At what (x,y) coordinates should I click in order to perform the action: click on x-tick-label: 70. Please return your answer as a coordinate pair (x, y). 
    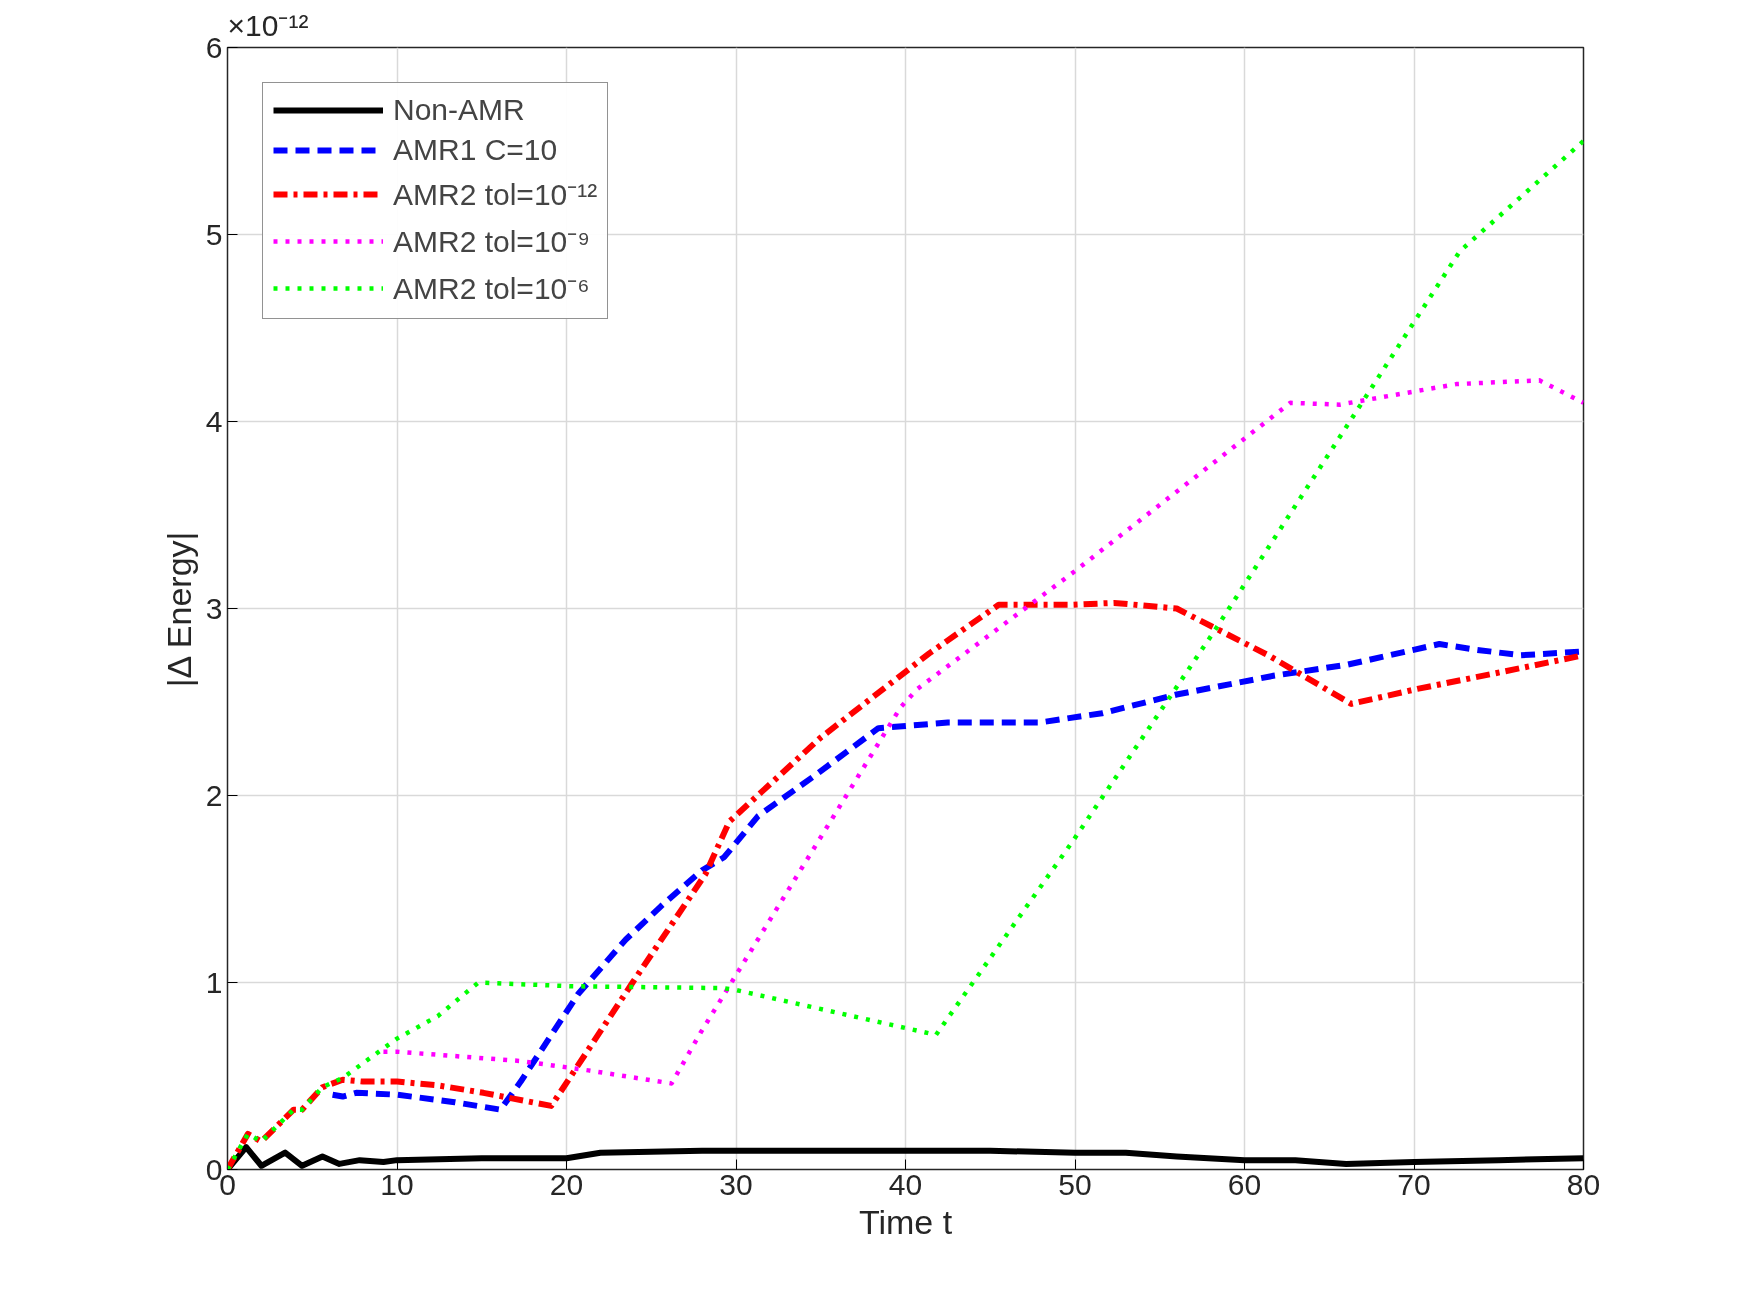
    Looking at the image, I should click on (1414, 1184).